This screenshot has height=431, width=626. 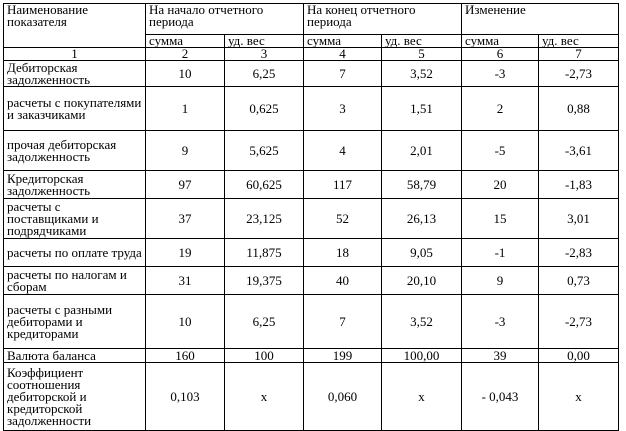 I want to click on table-cell: 15, so click(x=500, y=218).